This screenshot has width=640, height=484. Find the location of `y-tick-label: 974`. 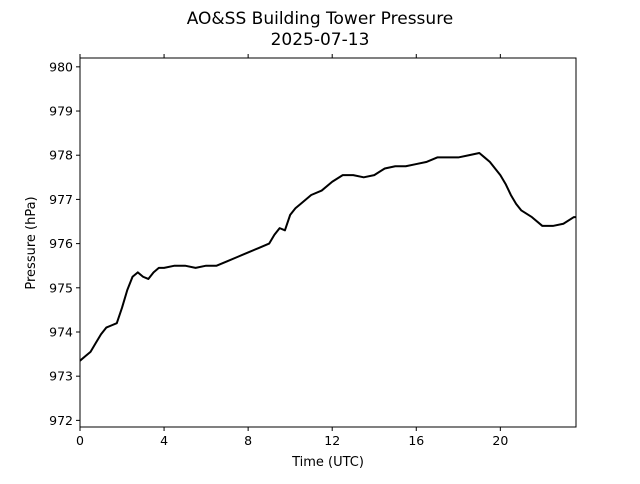

y-tick-label: 974 is located at coordinates (61, 331).